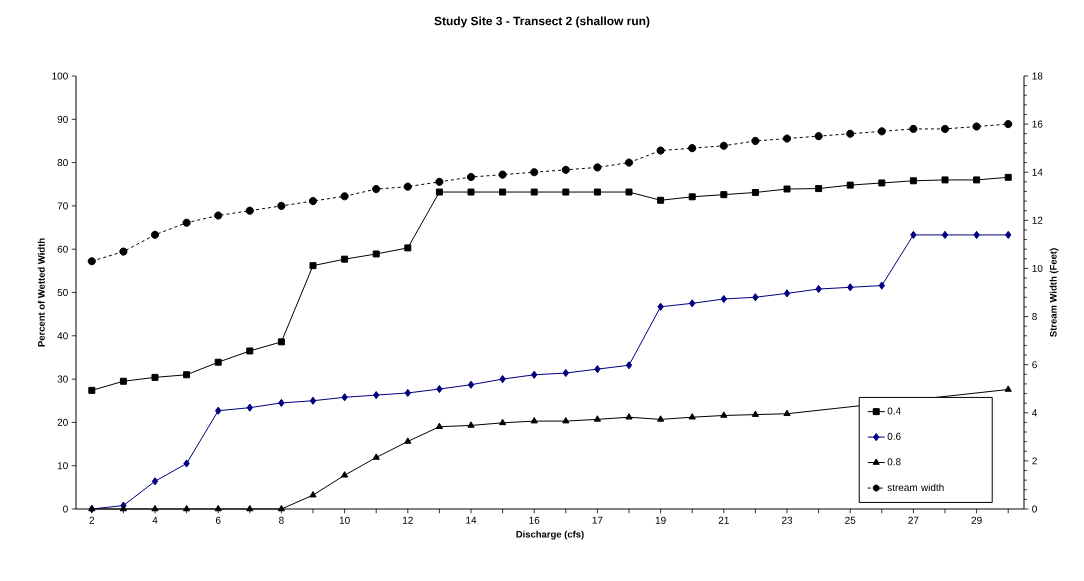 The height and width of the screenshot is (581, 1084). I want to click on y-tick-label: 60, so click(62, 249).